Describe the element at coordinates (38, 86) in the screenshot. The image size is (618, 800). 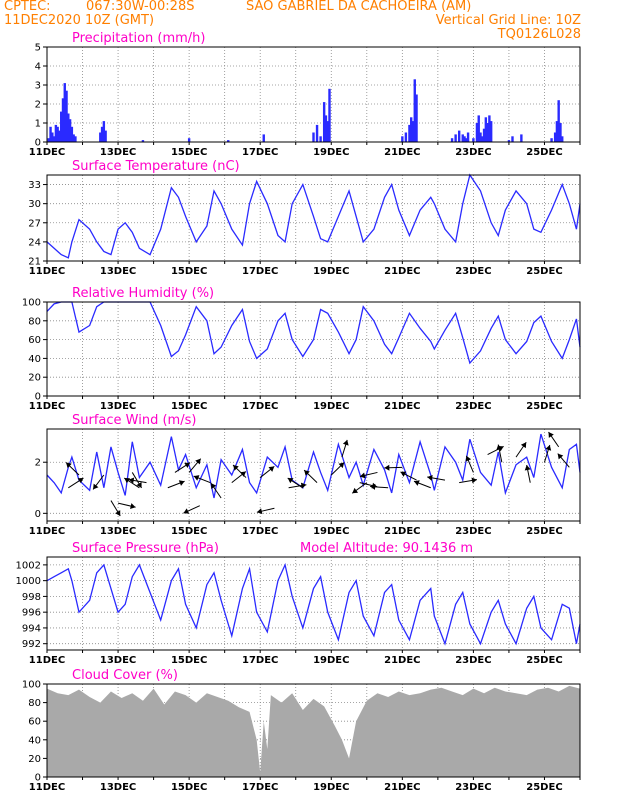
I see `y-tick-label: 3` at that location.